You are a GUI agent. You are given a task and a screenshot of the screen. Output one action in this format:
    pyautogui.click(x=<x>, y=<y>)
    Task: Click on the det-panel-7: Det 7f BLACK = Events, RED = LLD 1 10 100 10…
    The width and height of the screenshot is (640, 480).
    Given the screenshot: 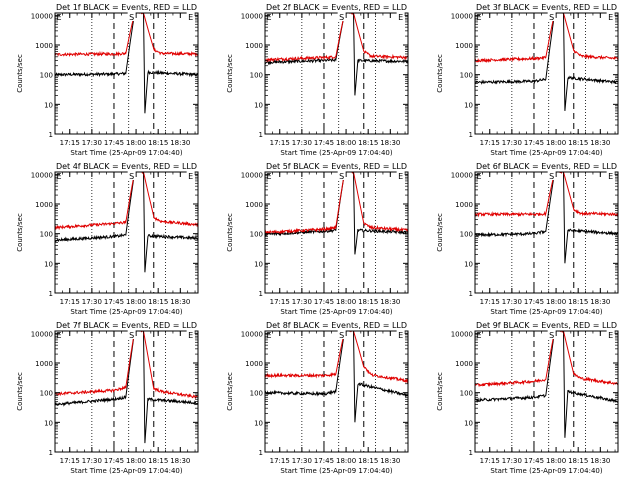 What is the action you would take?
    pyautogui.click(x=107, y=398)
    